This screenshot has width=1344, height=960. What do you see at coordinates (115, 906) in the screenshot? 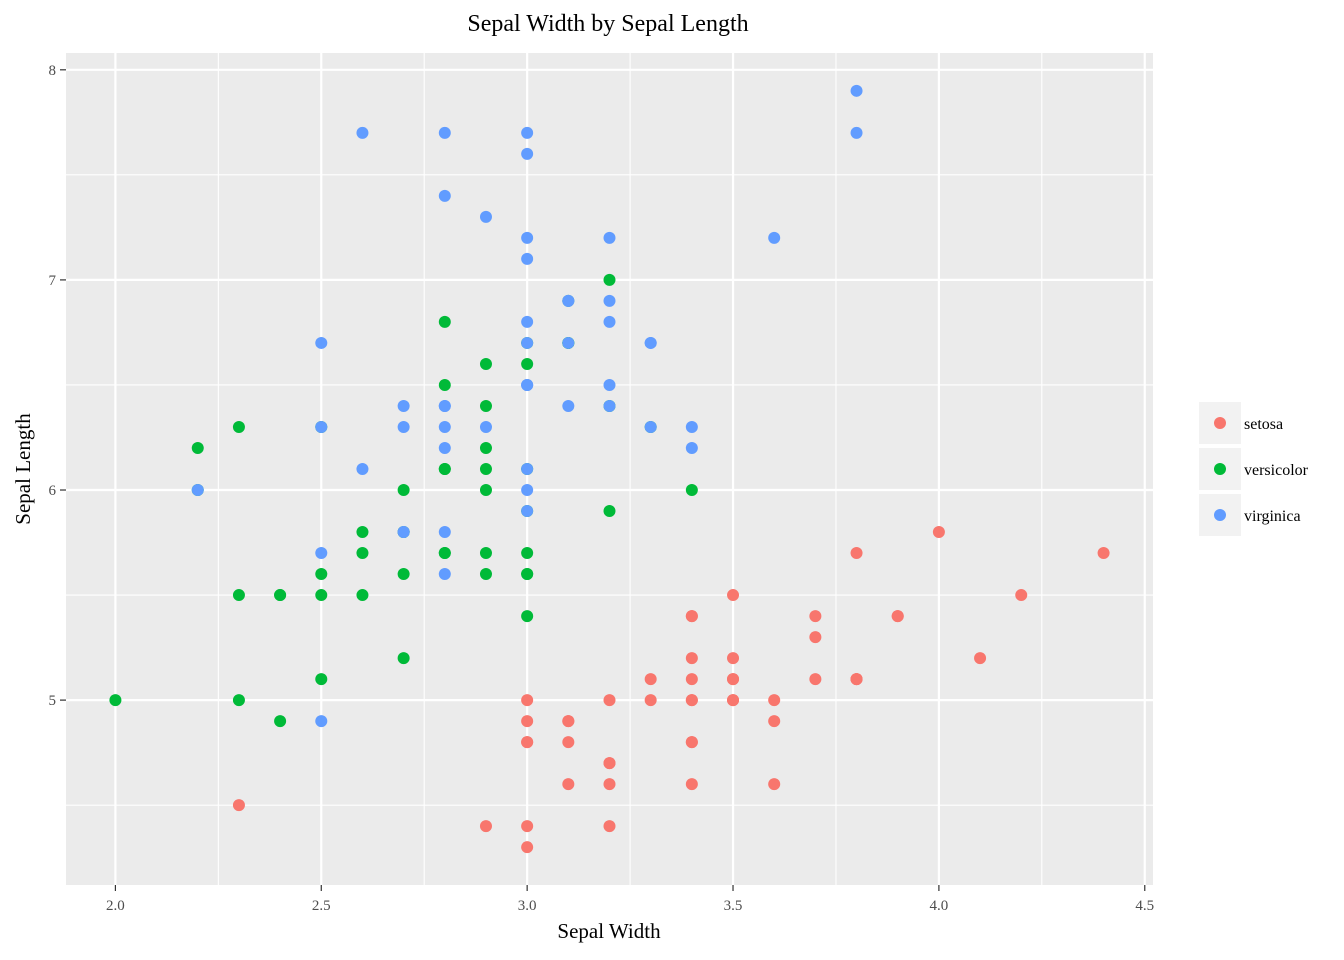
I see `x-tick-label: 2.0` at bounding box center [115, 906].